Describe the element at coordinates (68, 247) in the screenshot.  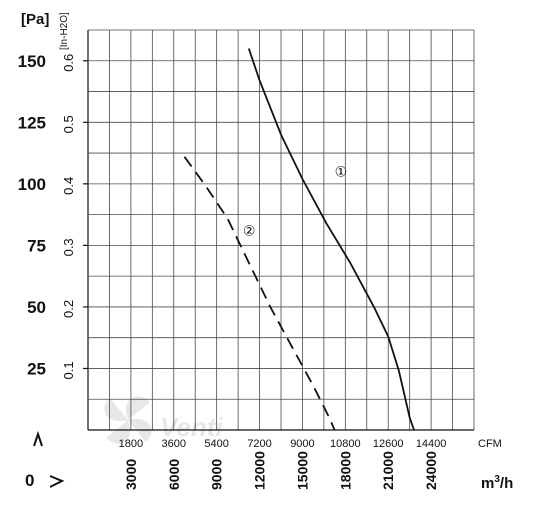
I see `y-tick-inh2o: 0.3` at that location.